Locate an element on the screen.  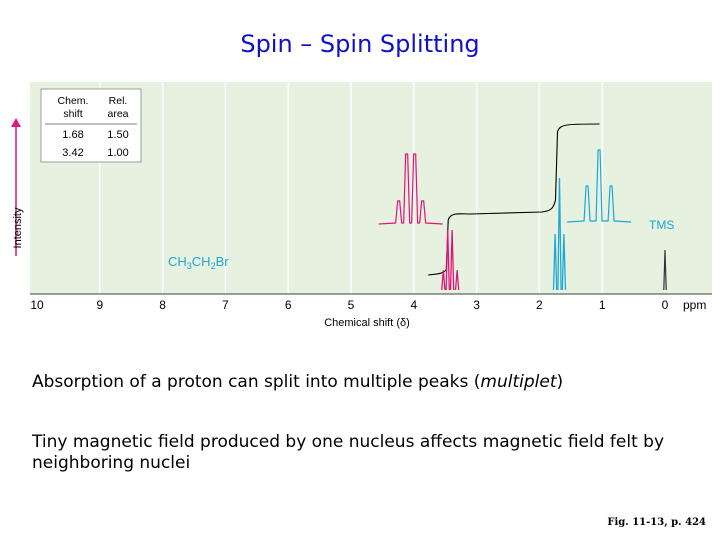
paragraph-multiplet-term: multiplet is located at coordinates (518, 382).